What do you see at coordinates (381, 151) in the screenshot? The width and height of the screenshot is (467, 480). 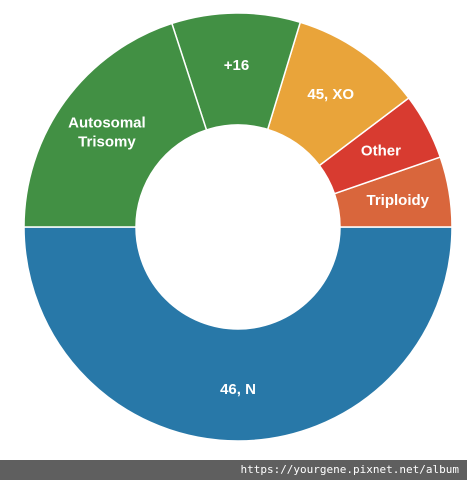 I see `slice-label-other: Other` at bounding box center [381, 151].